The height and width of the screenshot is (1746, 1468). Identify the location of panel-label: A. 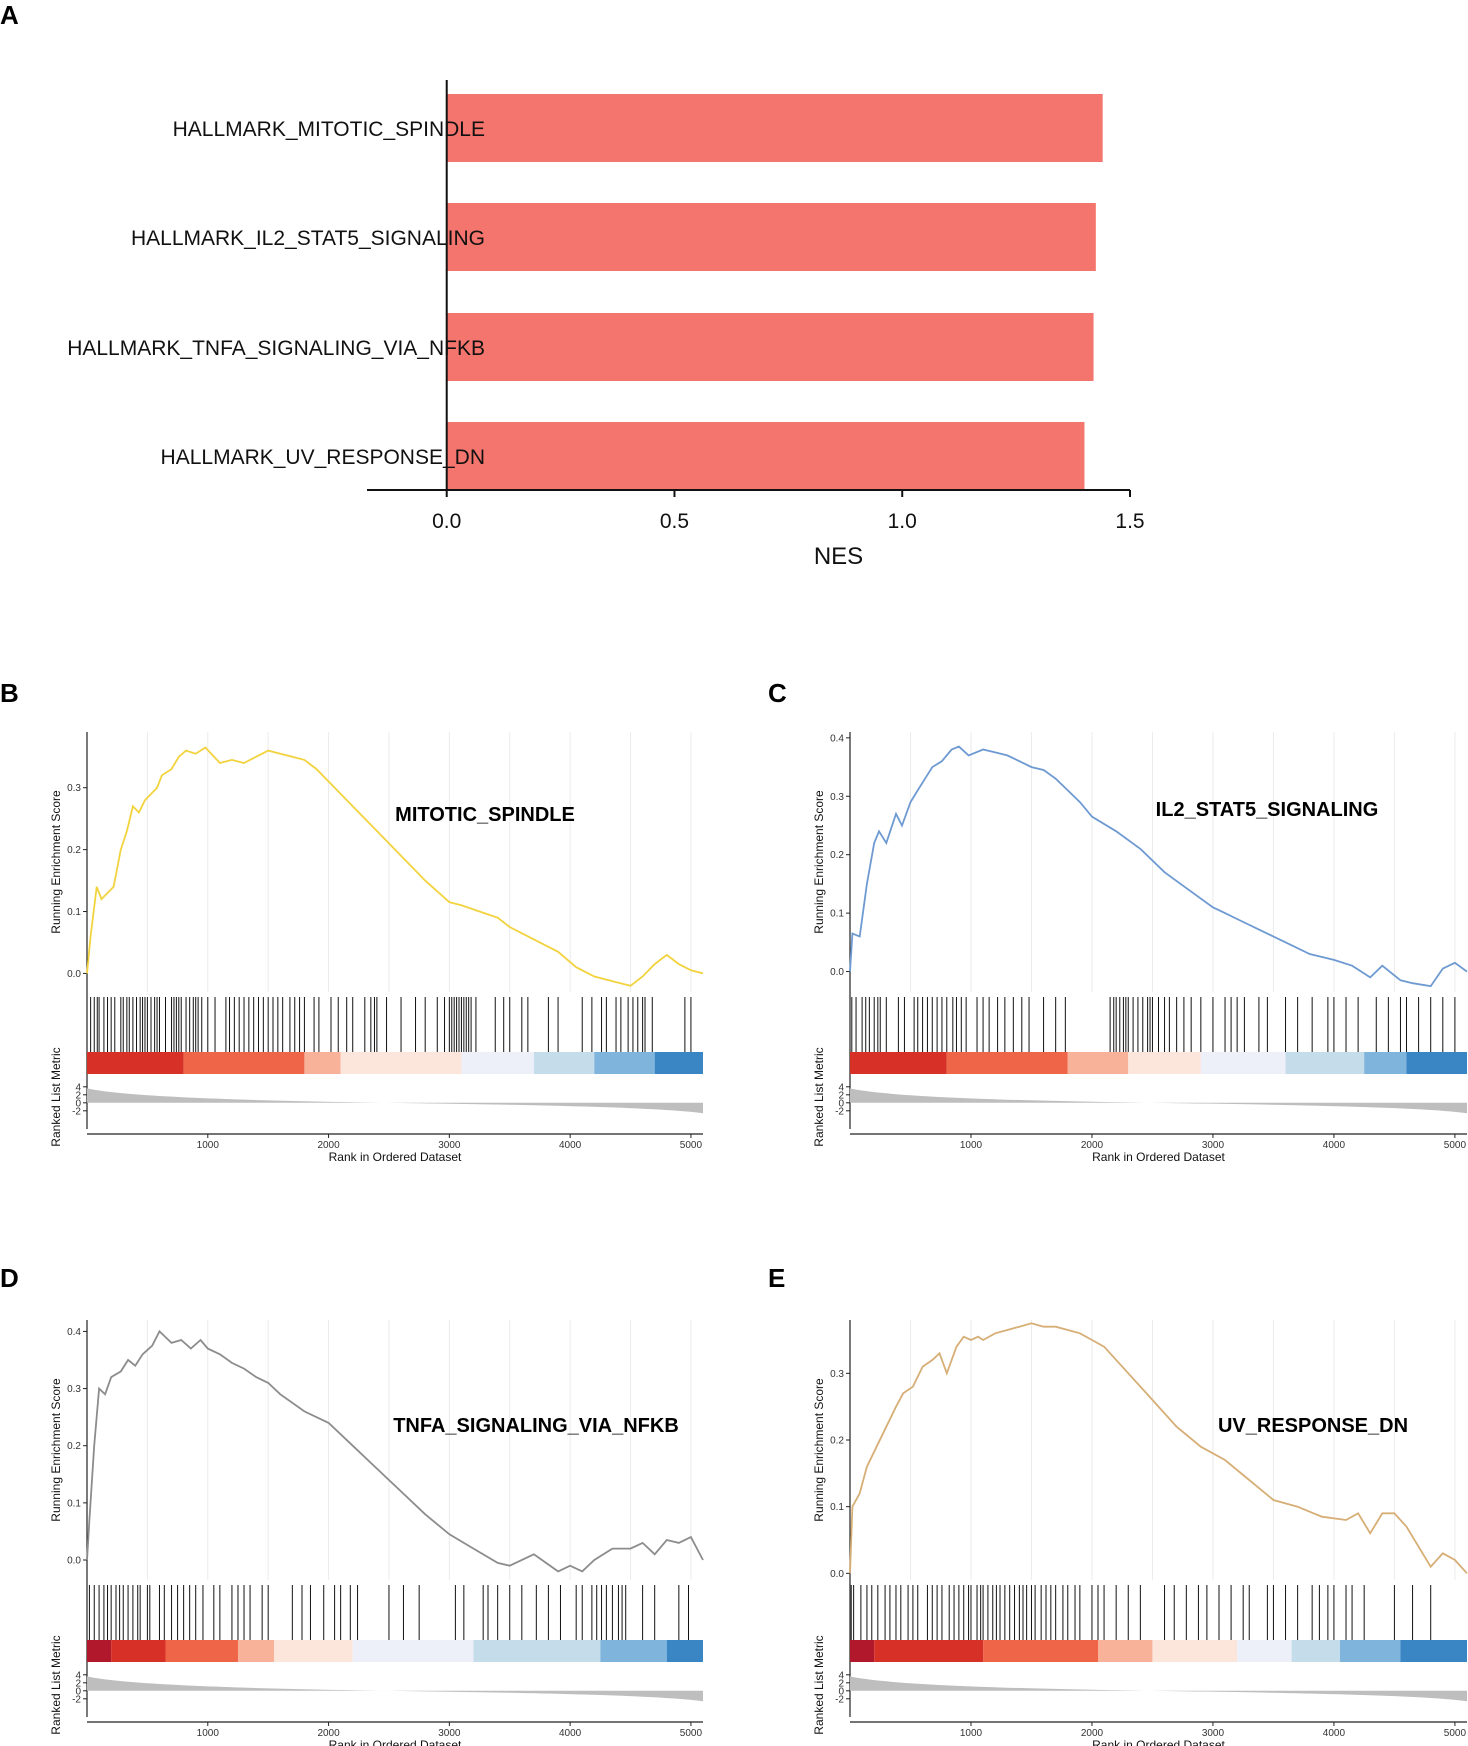
(9, 15).